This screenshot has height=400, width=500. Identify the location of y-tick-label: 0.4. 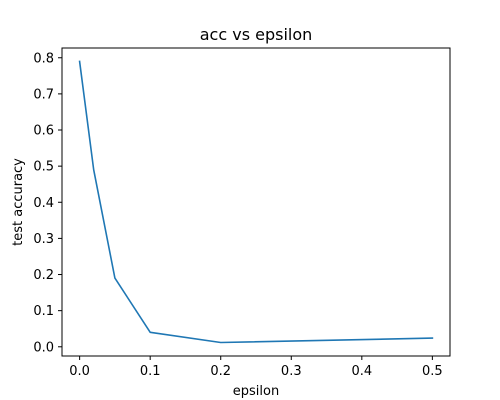
(43, 203).